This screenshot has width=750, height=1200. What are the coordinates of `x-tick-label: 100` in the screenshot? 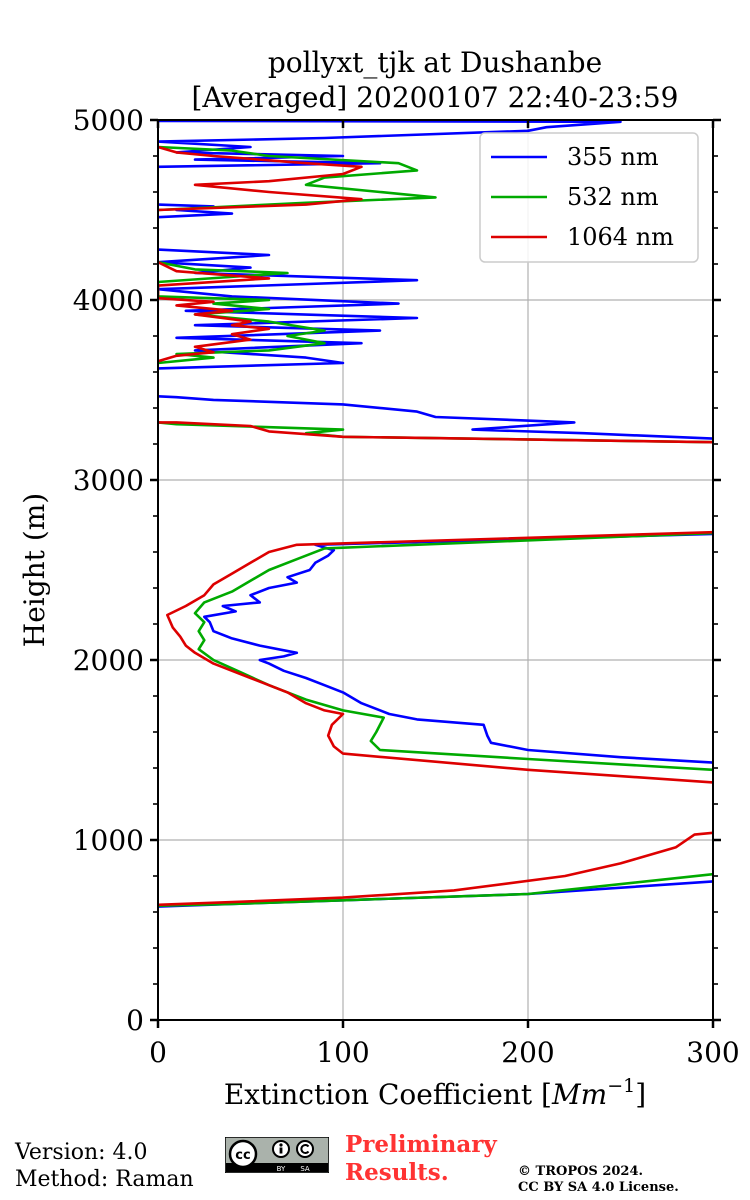 It's located at (342, 1052).